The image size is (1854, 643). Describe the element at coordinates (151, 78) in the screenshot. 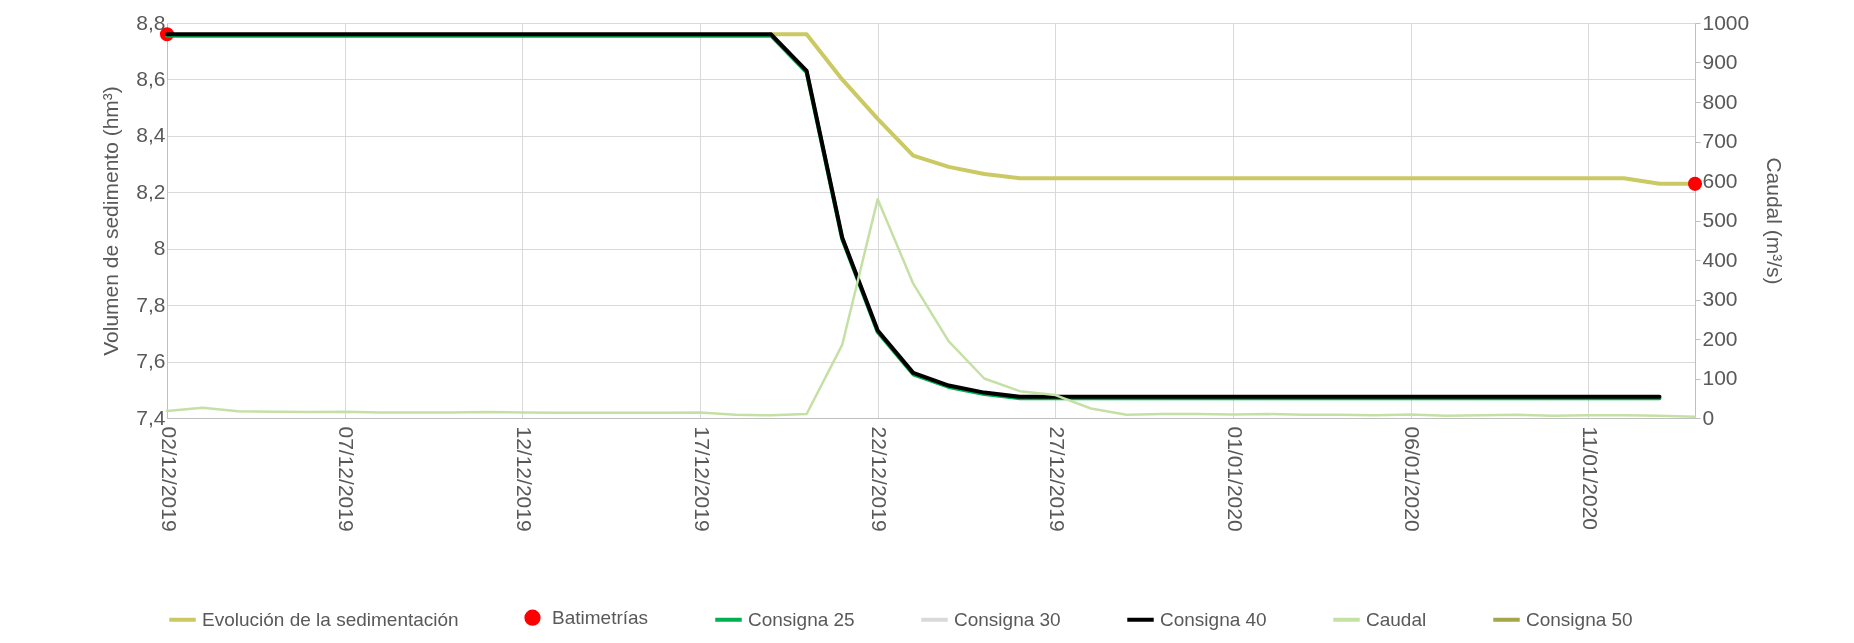

I see `y-tick-label: 8,6` at that location.